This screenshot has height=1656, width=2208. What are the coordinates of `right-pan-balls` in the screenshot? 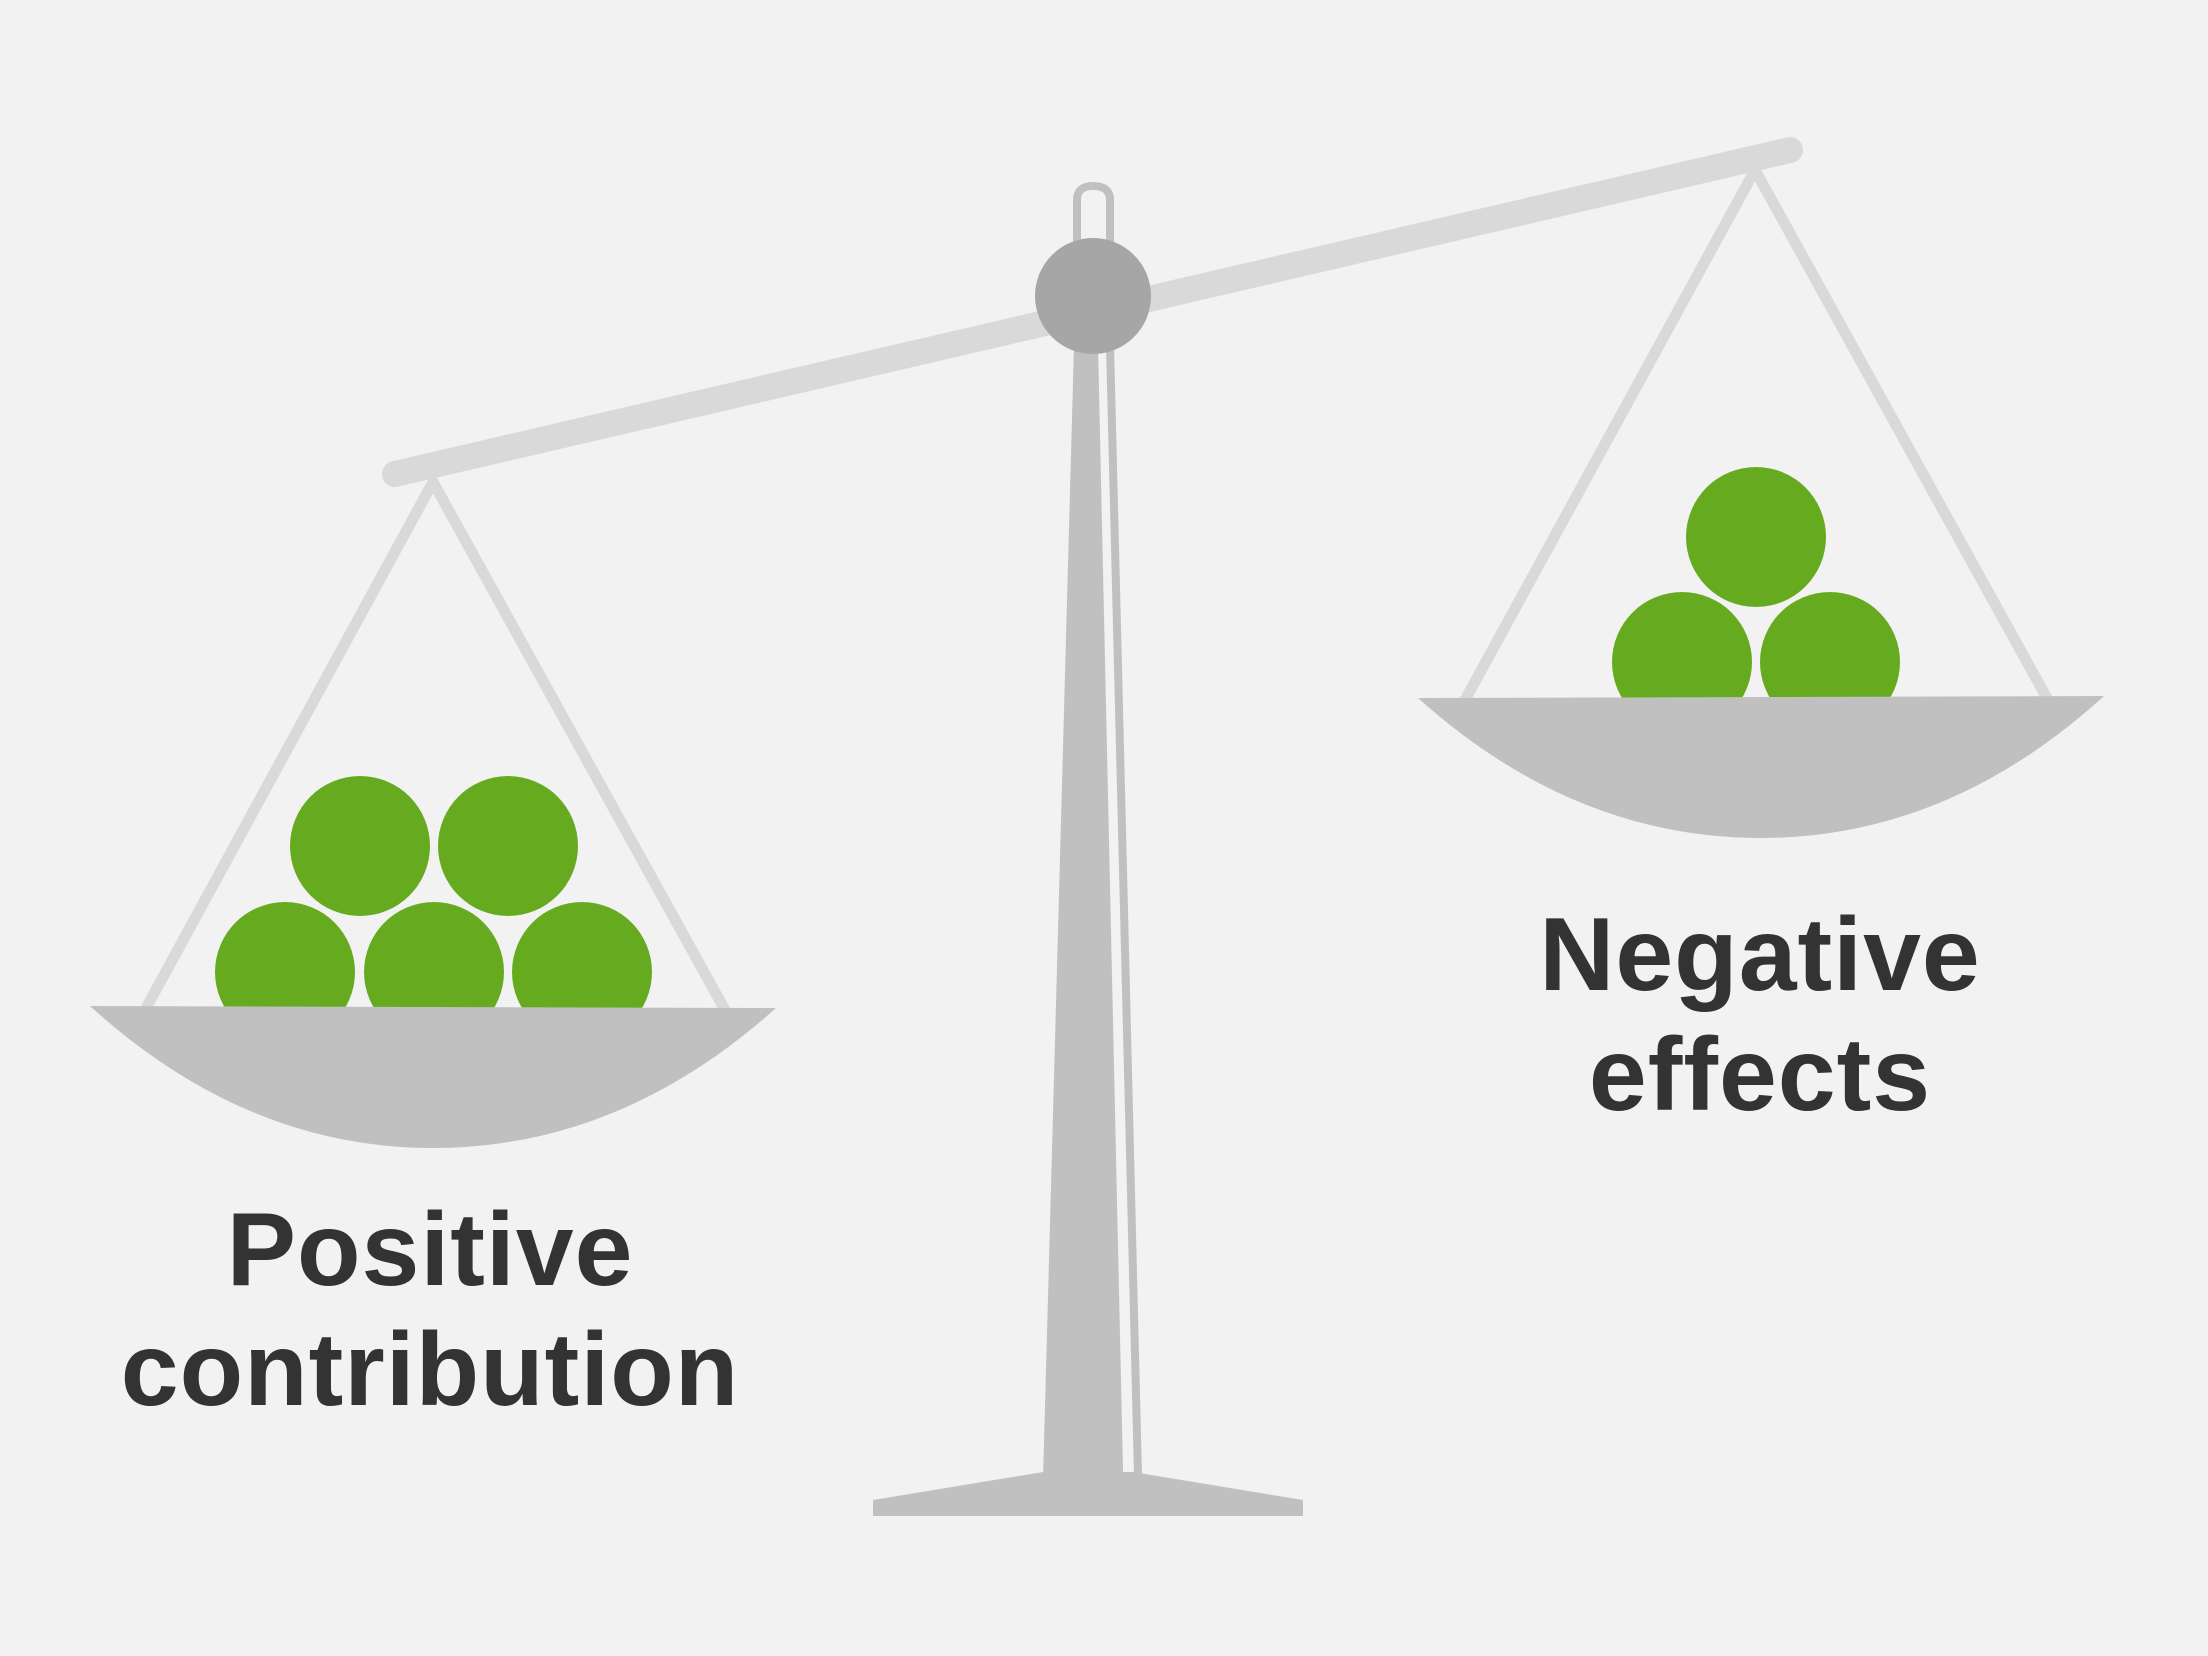 It's located at (1756, 599).